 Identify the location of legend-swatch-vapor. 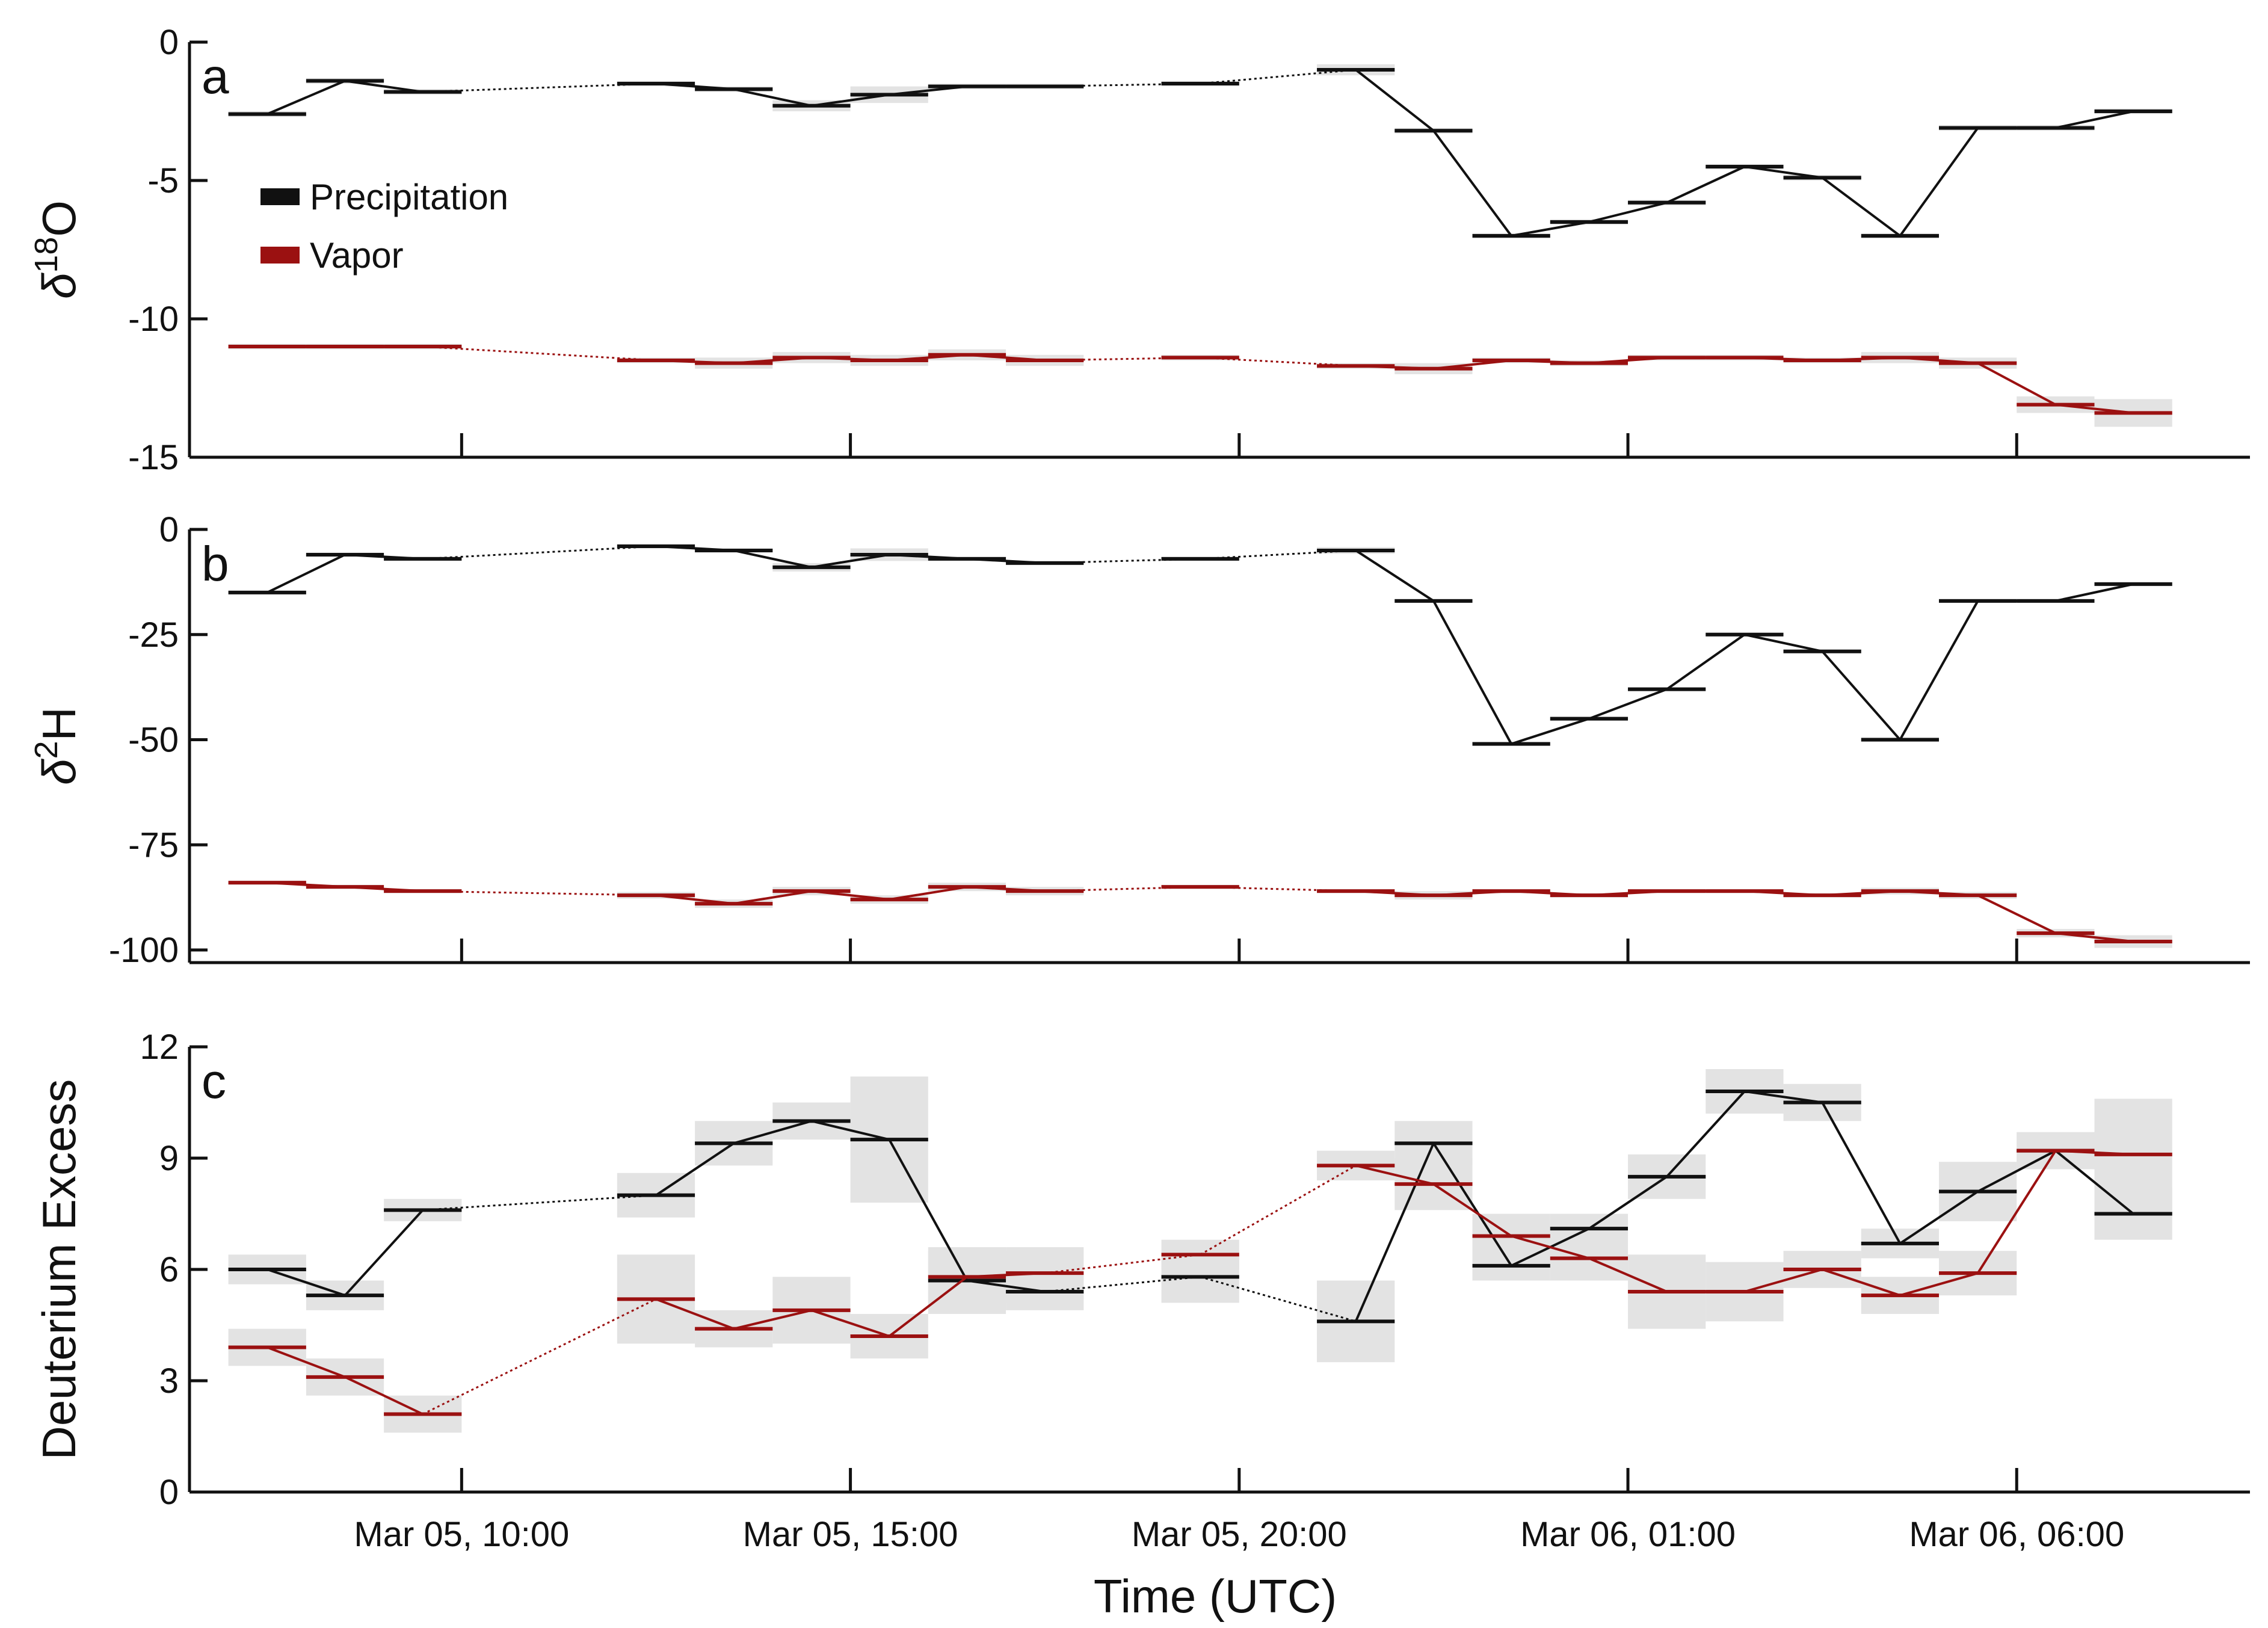
(280, 255).